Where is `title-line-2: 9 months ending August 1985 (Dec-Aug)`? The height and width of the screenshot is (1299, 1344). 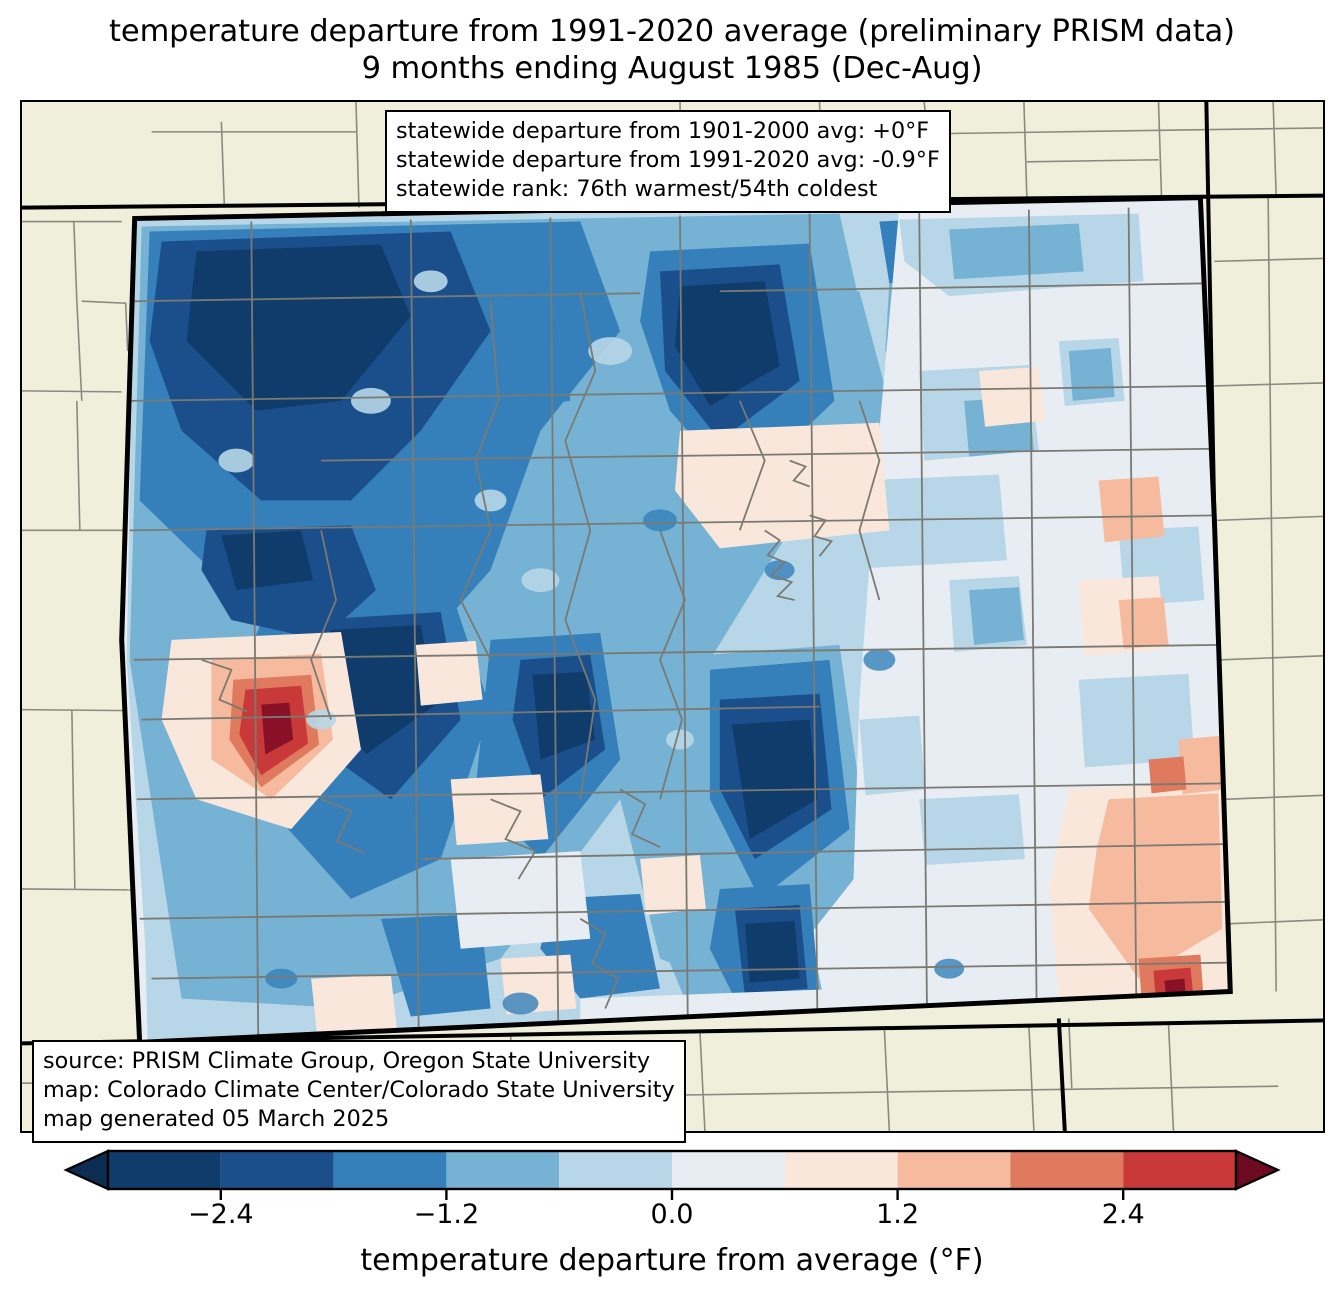
title-line-2: 9 months ending August 1985 (Dec-Aug) is located at coordinates (672, 68).